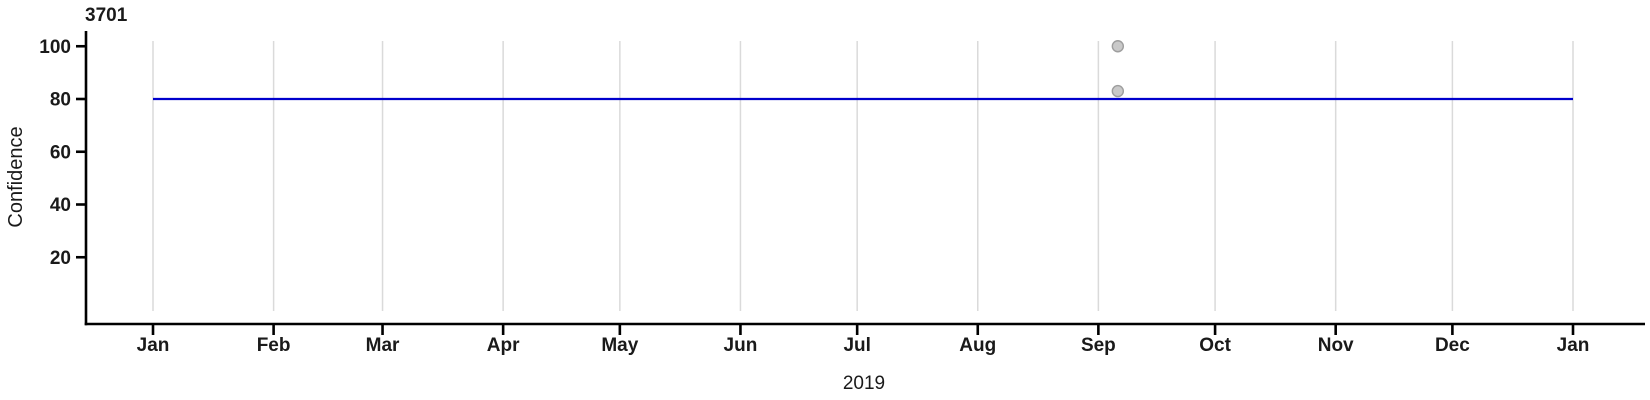 This screenshot has width=1650, height=400. Describe the element at coordinates (856, 345) in the screenshot. I see `x-tick-label: Jul` at that location.